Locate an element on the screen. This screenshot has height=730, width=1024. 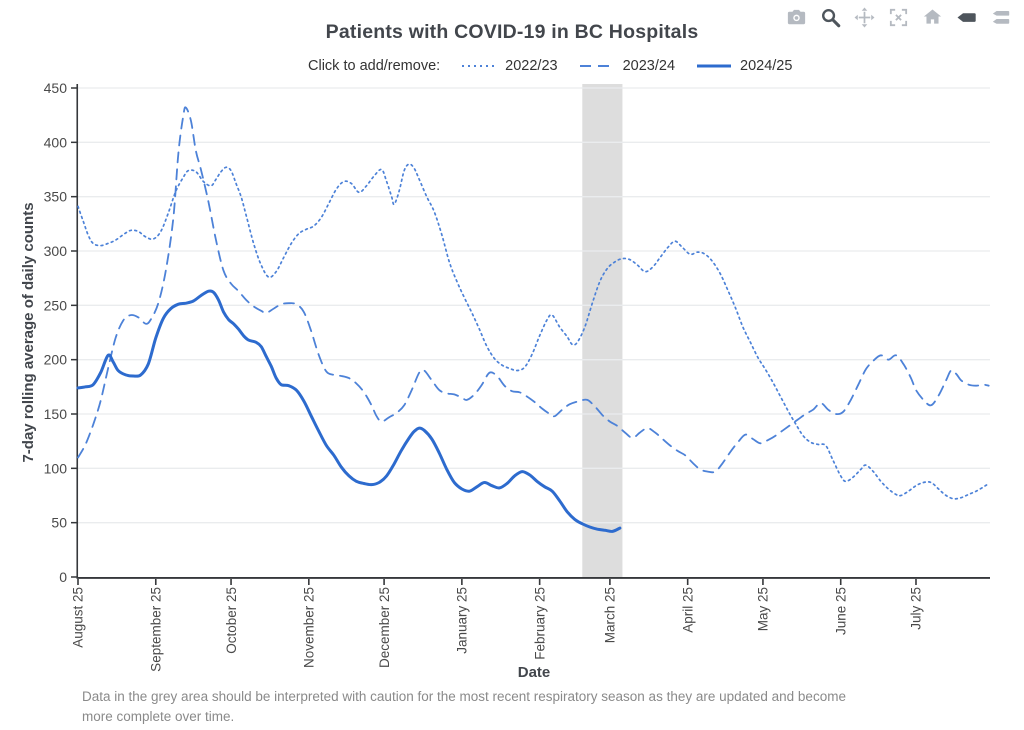
x-tick-label: November 25 is located at coordinates (309, 627).